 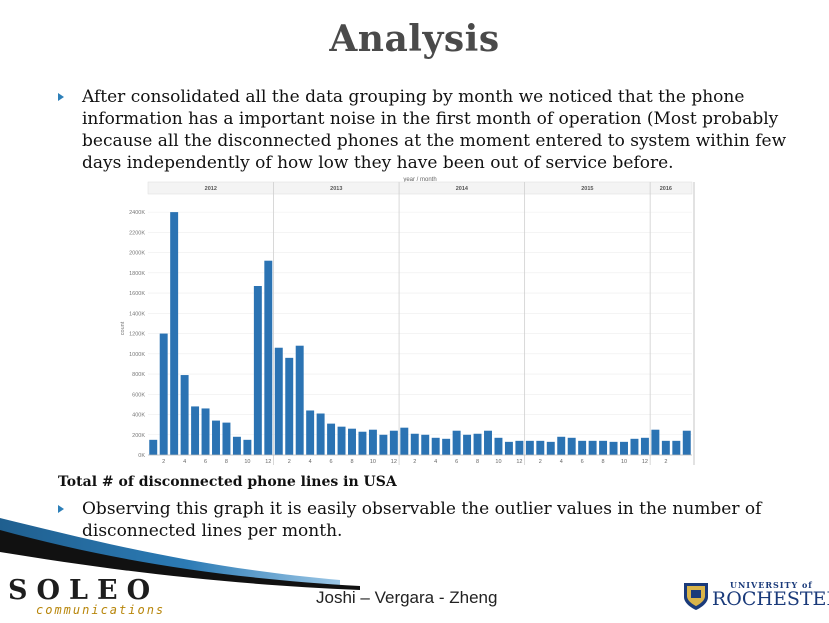 I want to click on y-tick-label: 800K, so click(x=138, y=375).